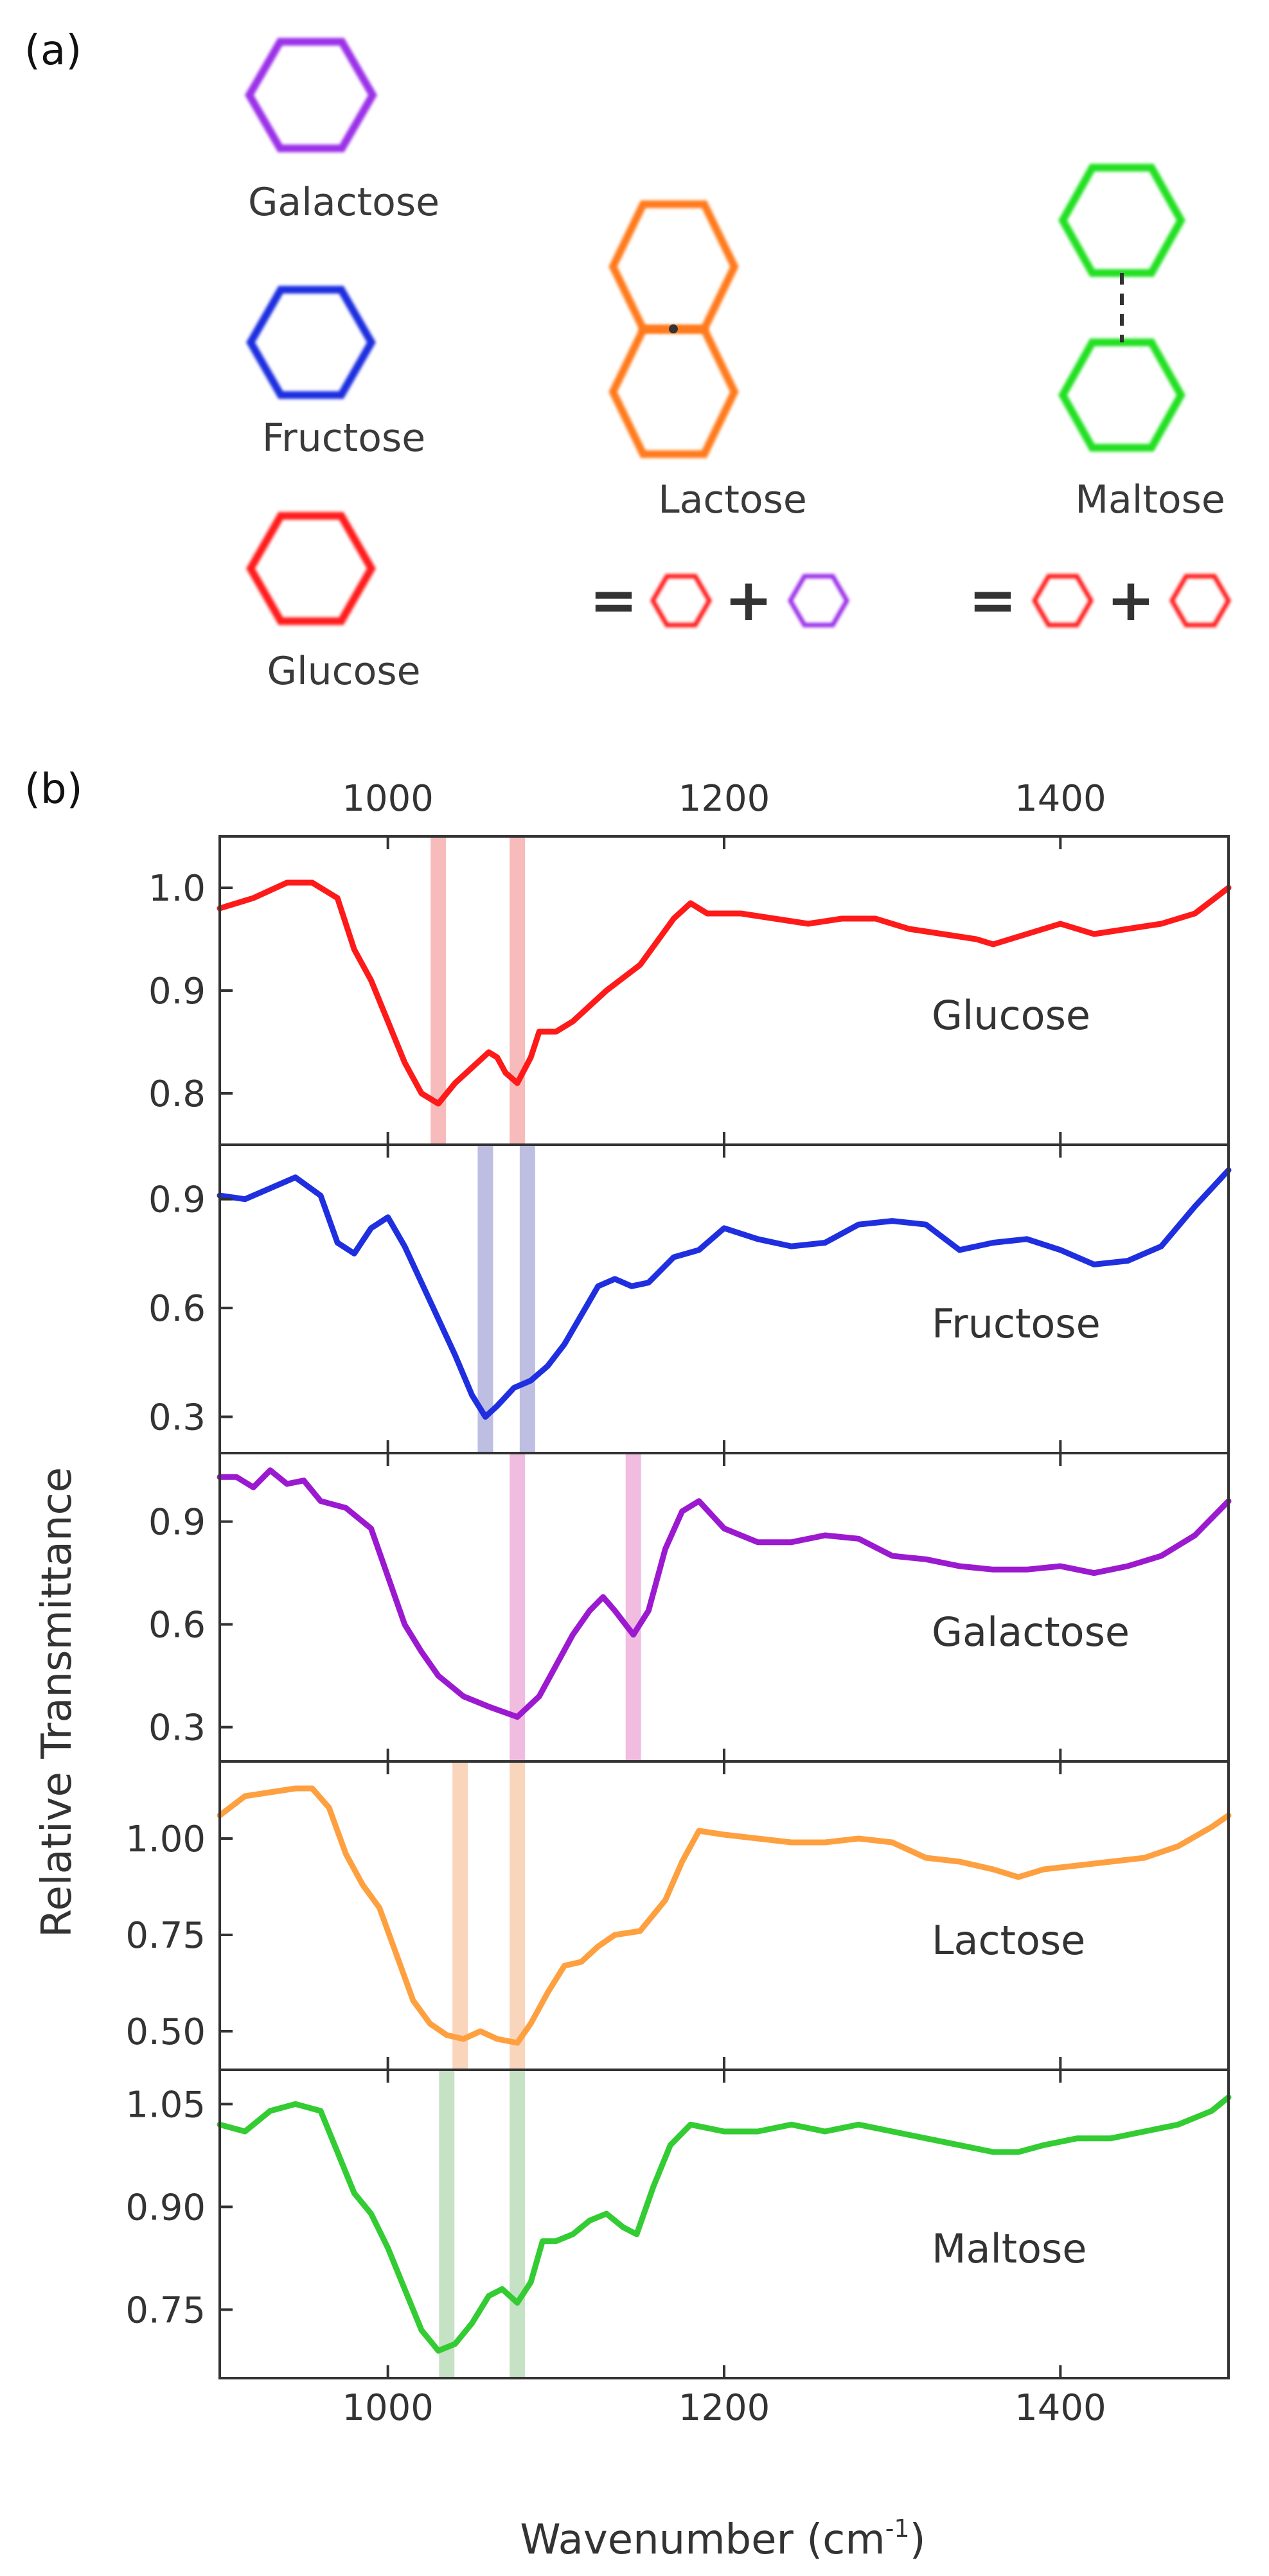  What do you see at coordinates (1060, 799) in the screenshot?
I see `top-x-tick-label: 1400` at bounding box center [1060, 799].